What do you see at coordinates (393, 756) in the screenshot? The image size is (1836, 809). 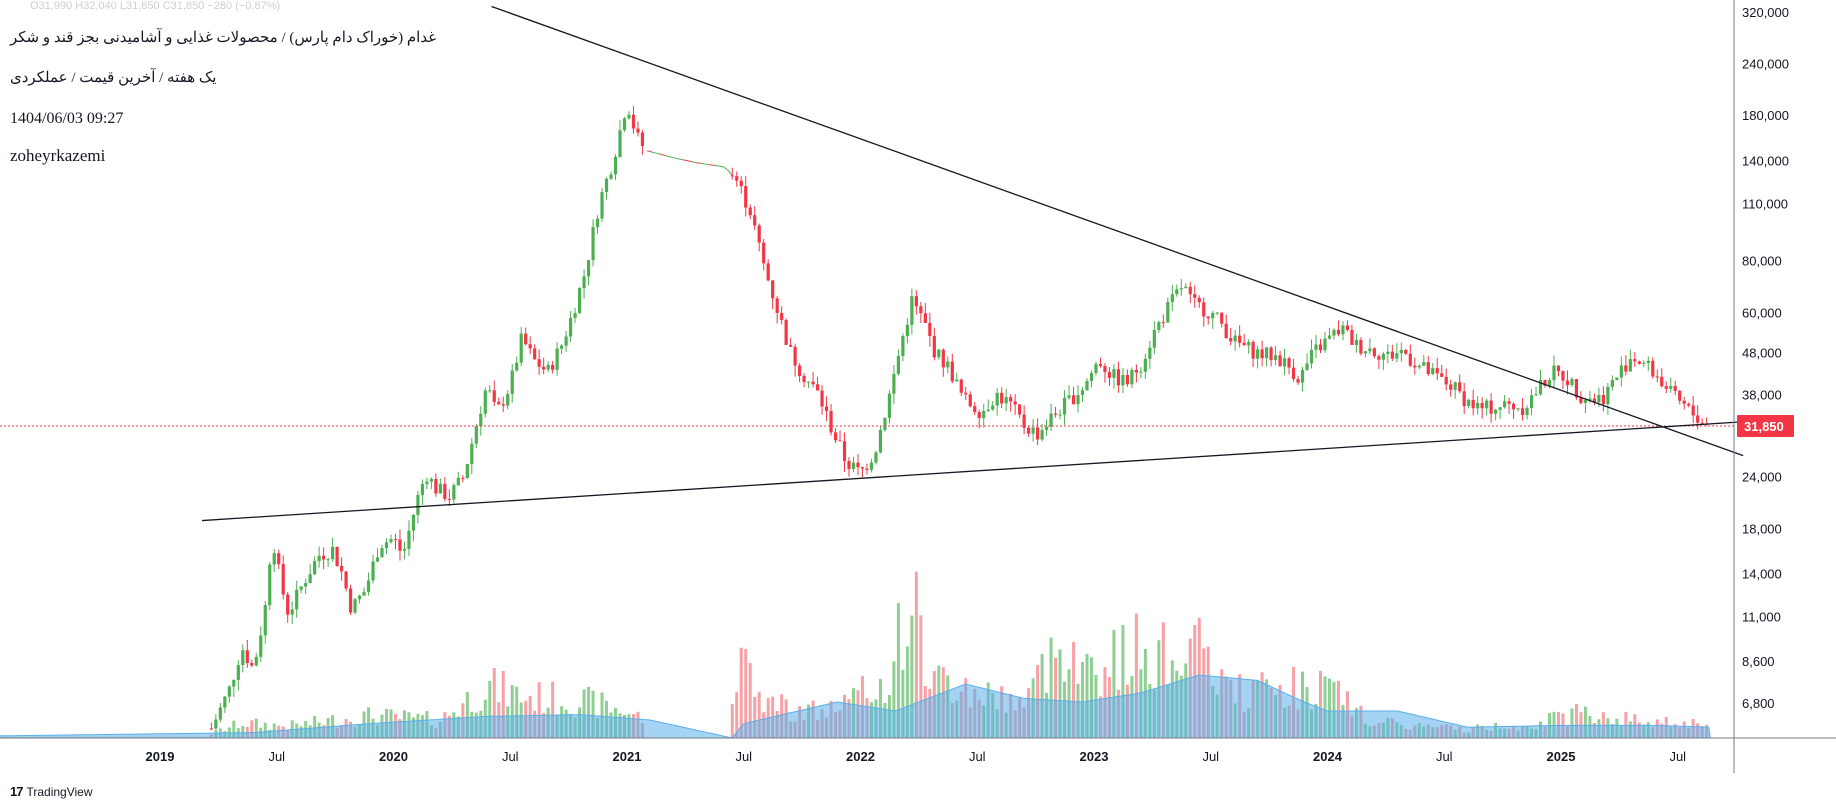 I see `time-axis-tick: 2020` at bounding box center [393, 756].